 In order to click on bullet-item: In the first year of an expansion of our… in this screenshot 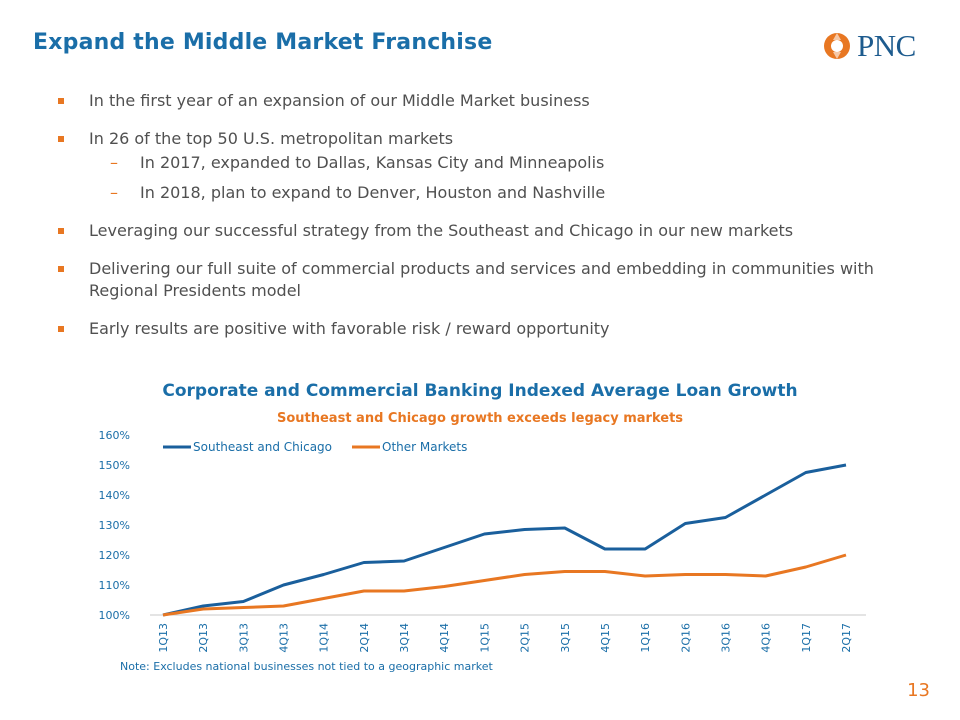, I will do `click(488, 101)`.